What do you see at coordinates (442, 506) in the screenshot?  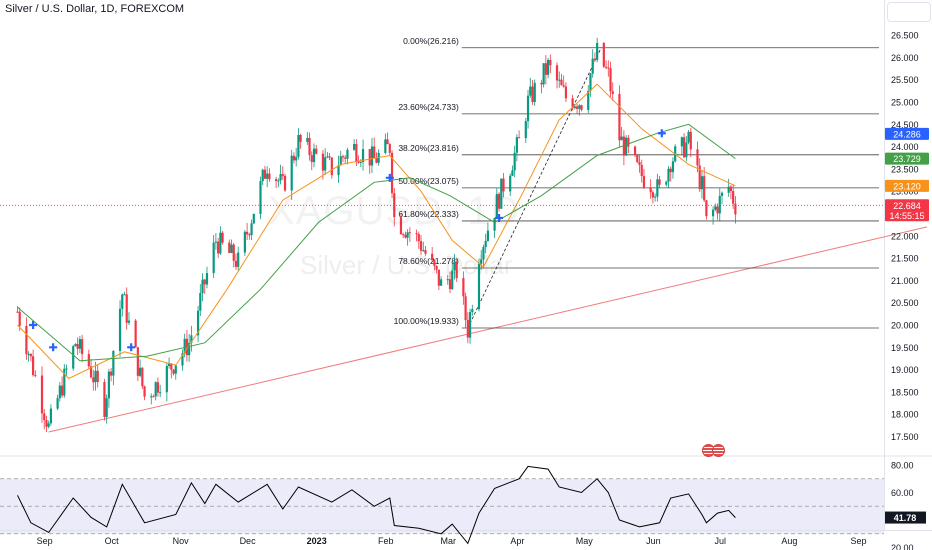 I see `rsi-band` at bounding box center [442, 506].